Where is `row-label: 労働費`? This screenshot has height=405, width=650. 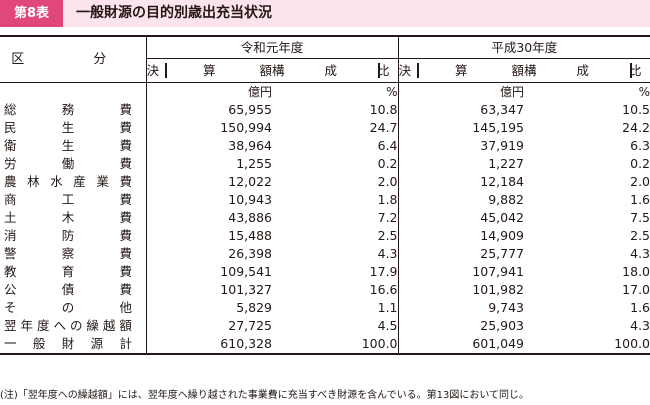
row-label: 労働費 is located at coordinates (73, 164).